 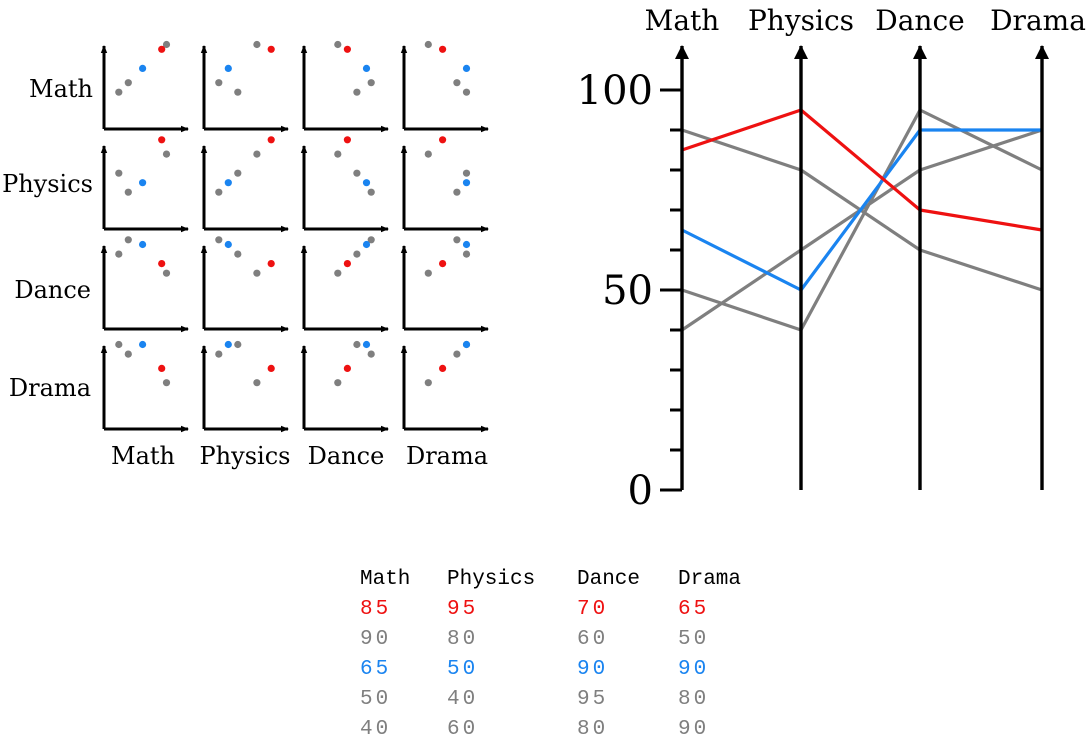 What do you see at coordinates (344, 386) in the screenshot?
I see `scatter-panel-drama-vs-dance` at bounding box center [344, 386].